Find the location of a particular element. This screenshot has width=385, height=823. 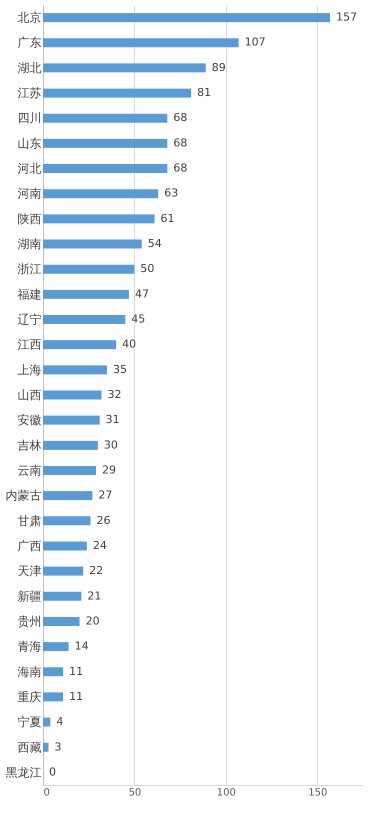

y-tick-label: 四川 is located at coordinates (30, 118).